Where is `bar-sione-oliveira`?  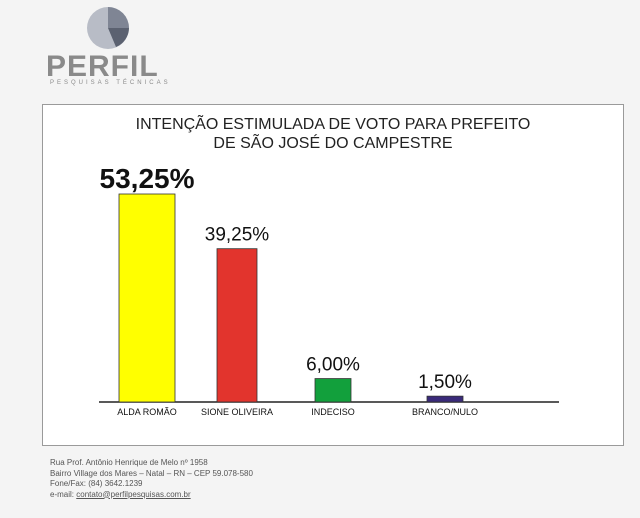
bar-sione-oliveira is located at coordinates (237, 325).